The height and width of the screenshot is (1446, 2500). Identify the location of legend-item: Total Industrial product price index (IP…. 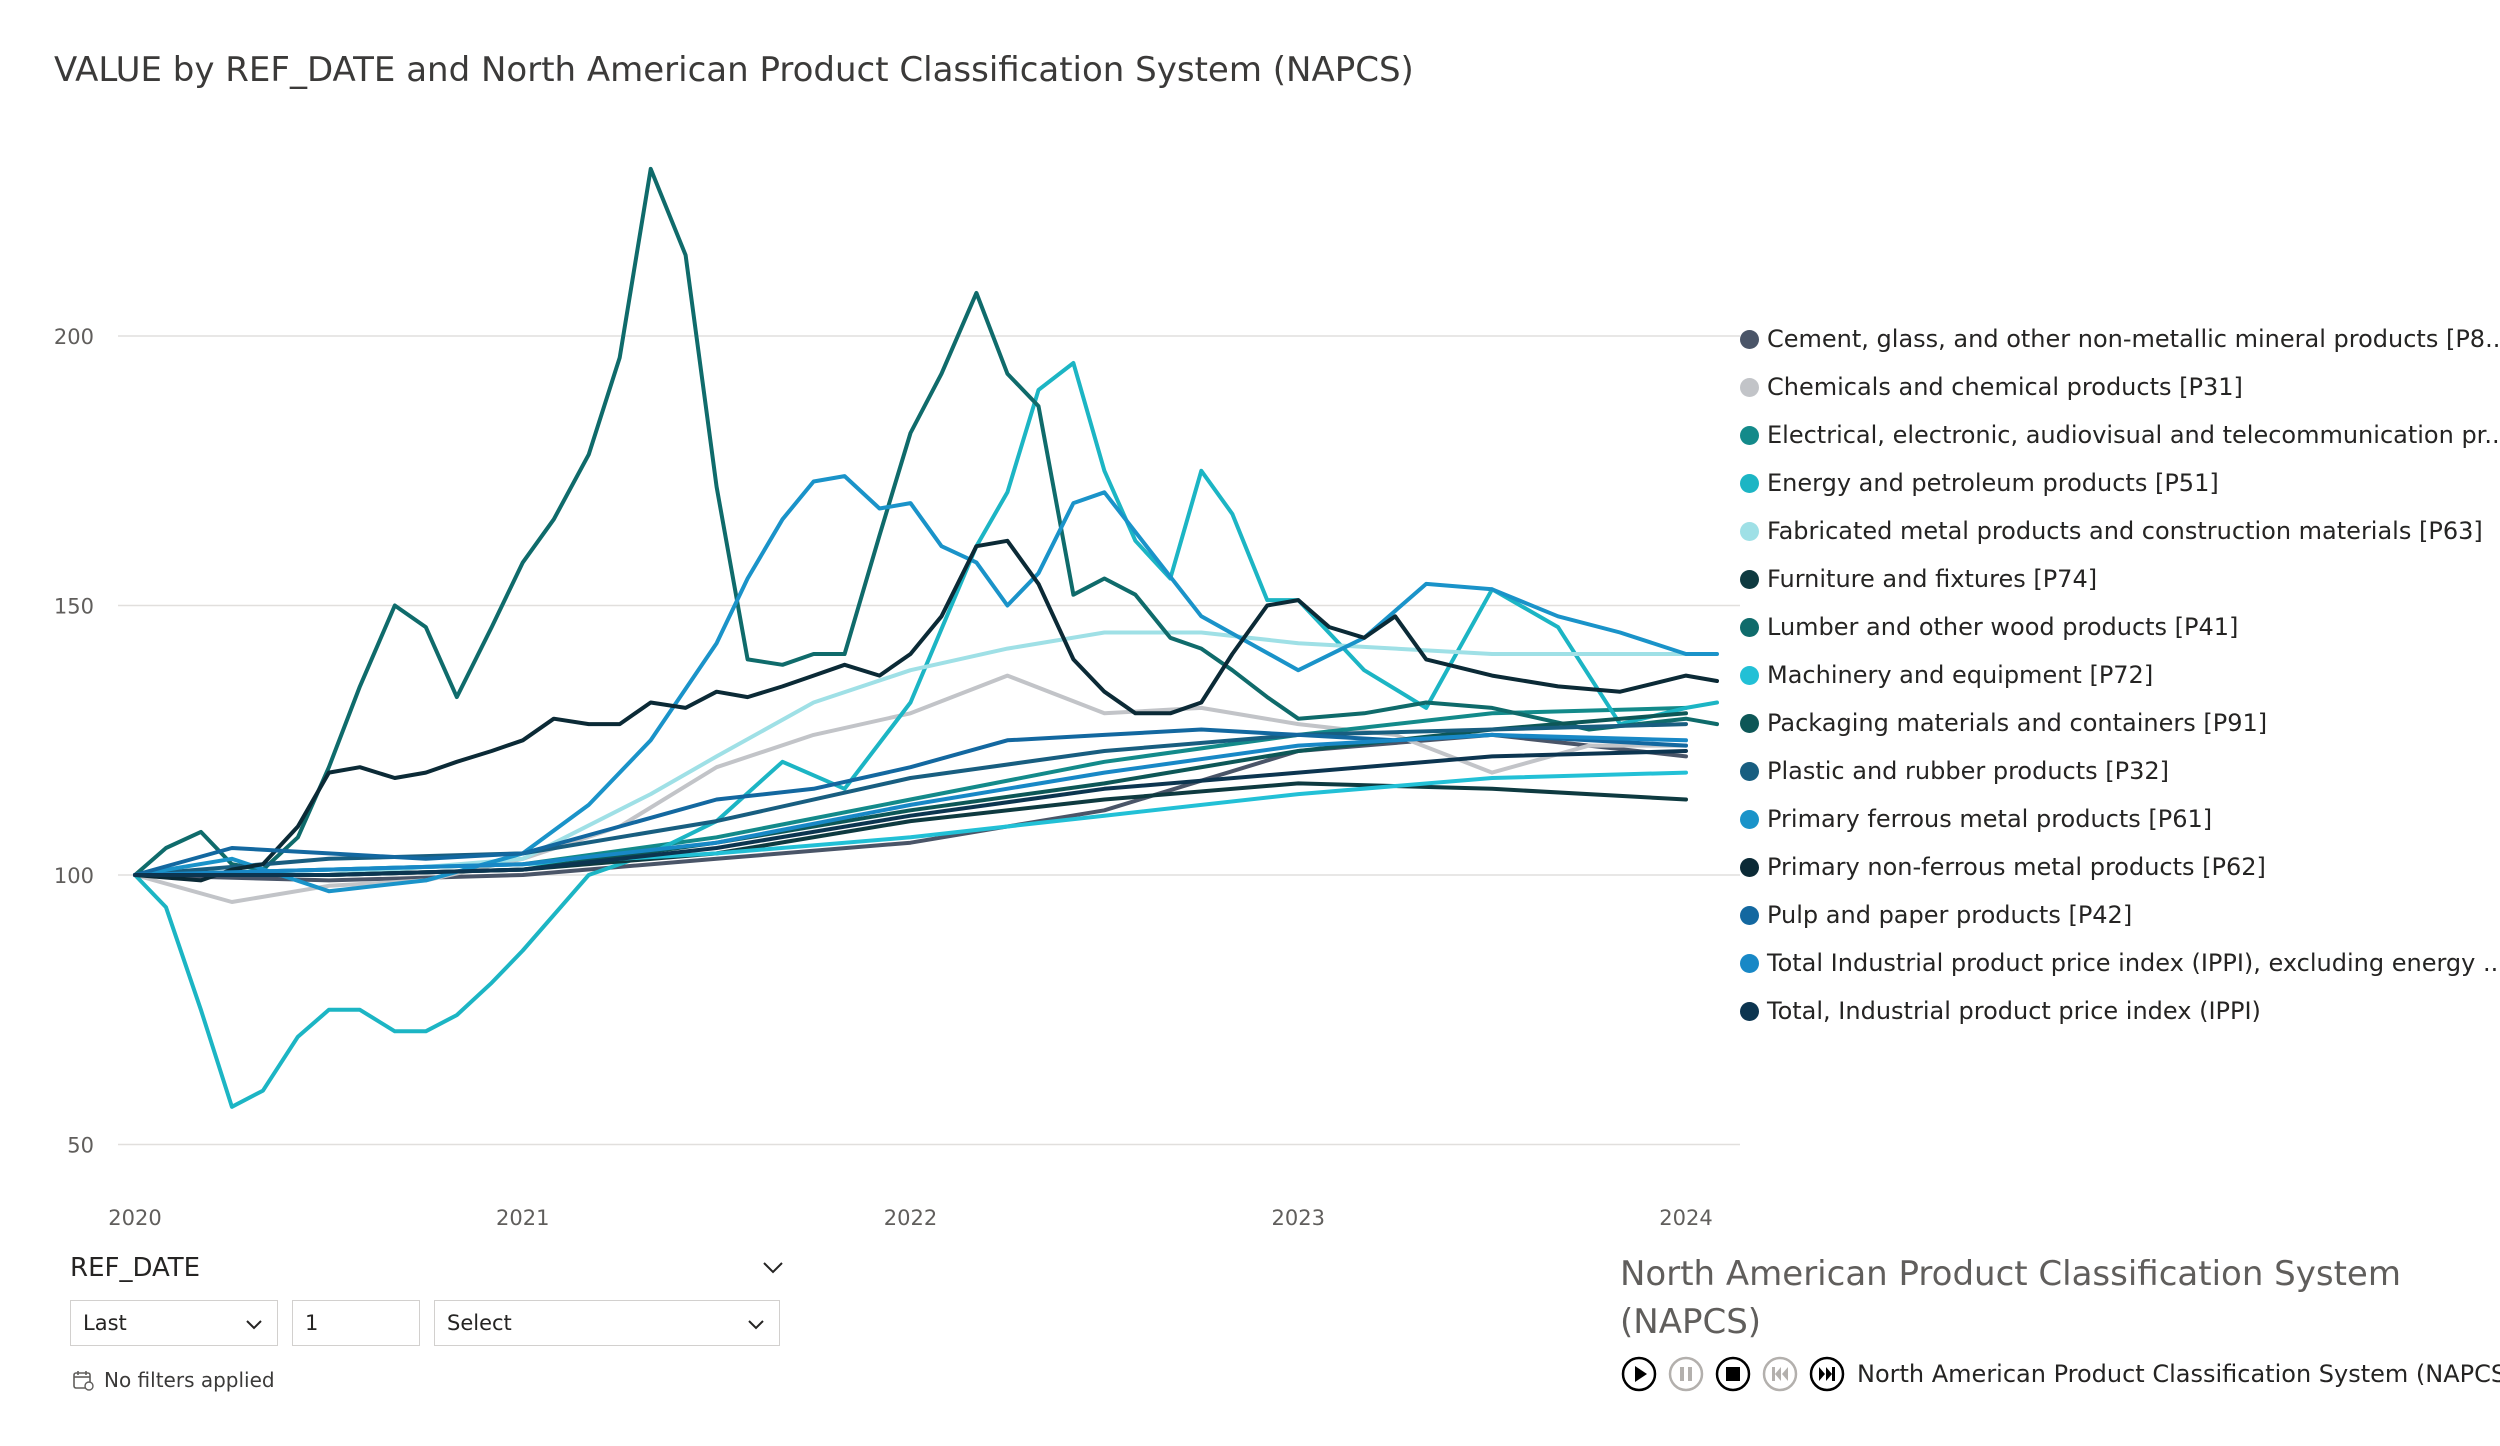
(2120, 963).